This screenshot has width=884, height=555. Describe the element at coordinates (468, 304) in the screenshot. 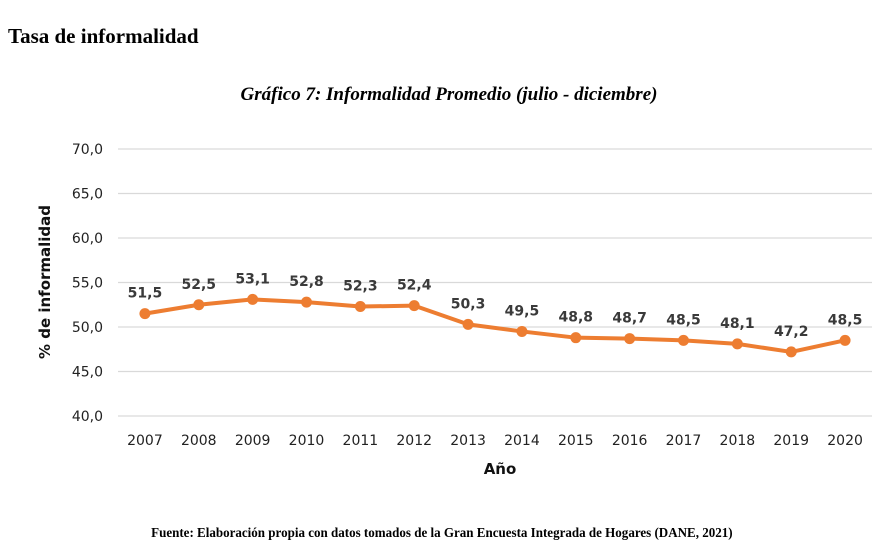

I see `data-label: 50,3` at that location.